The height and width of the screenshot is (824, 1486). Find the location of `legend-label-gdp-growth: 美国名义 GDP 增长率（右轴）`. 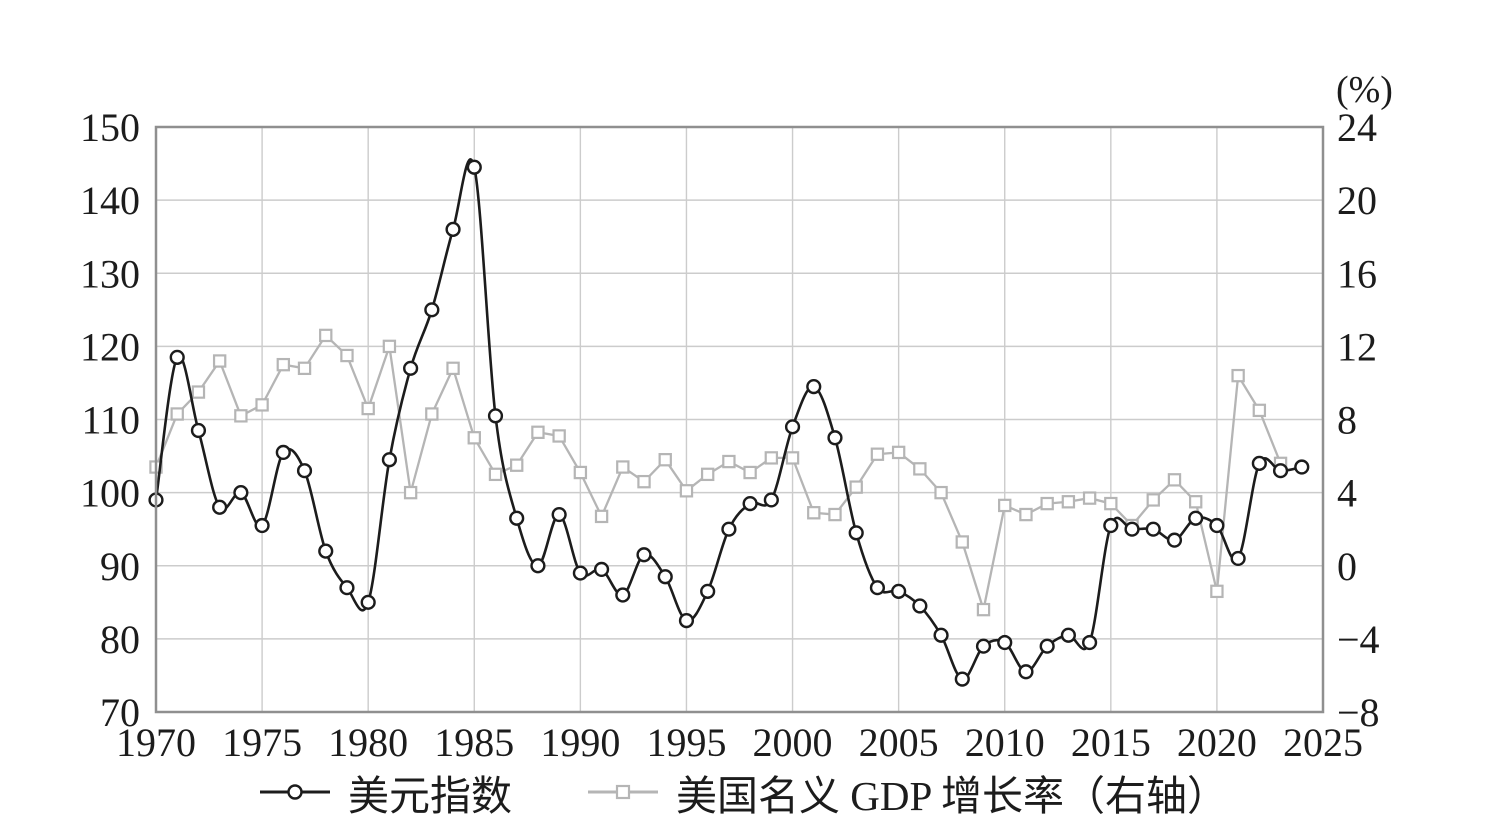

legend-label-gdp-growth: 美国名义 GDP 增长率（右轴） is located at coordinates (952, 796).